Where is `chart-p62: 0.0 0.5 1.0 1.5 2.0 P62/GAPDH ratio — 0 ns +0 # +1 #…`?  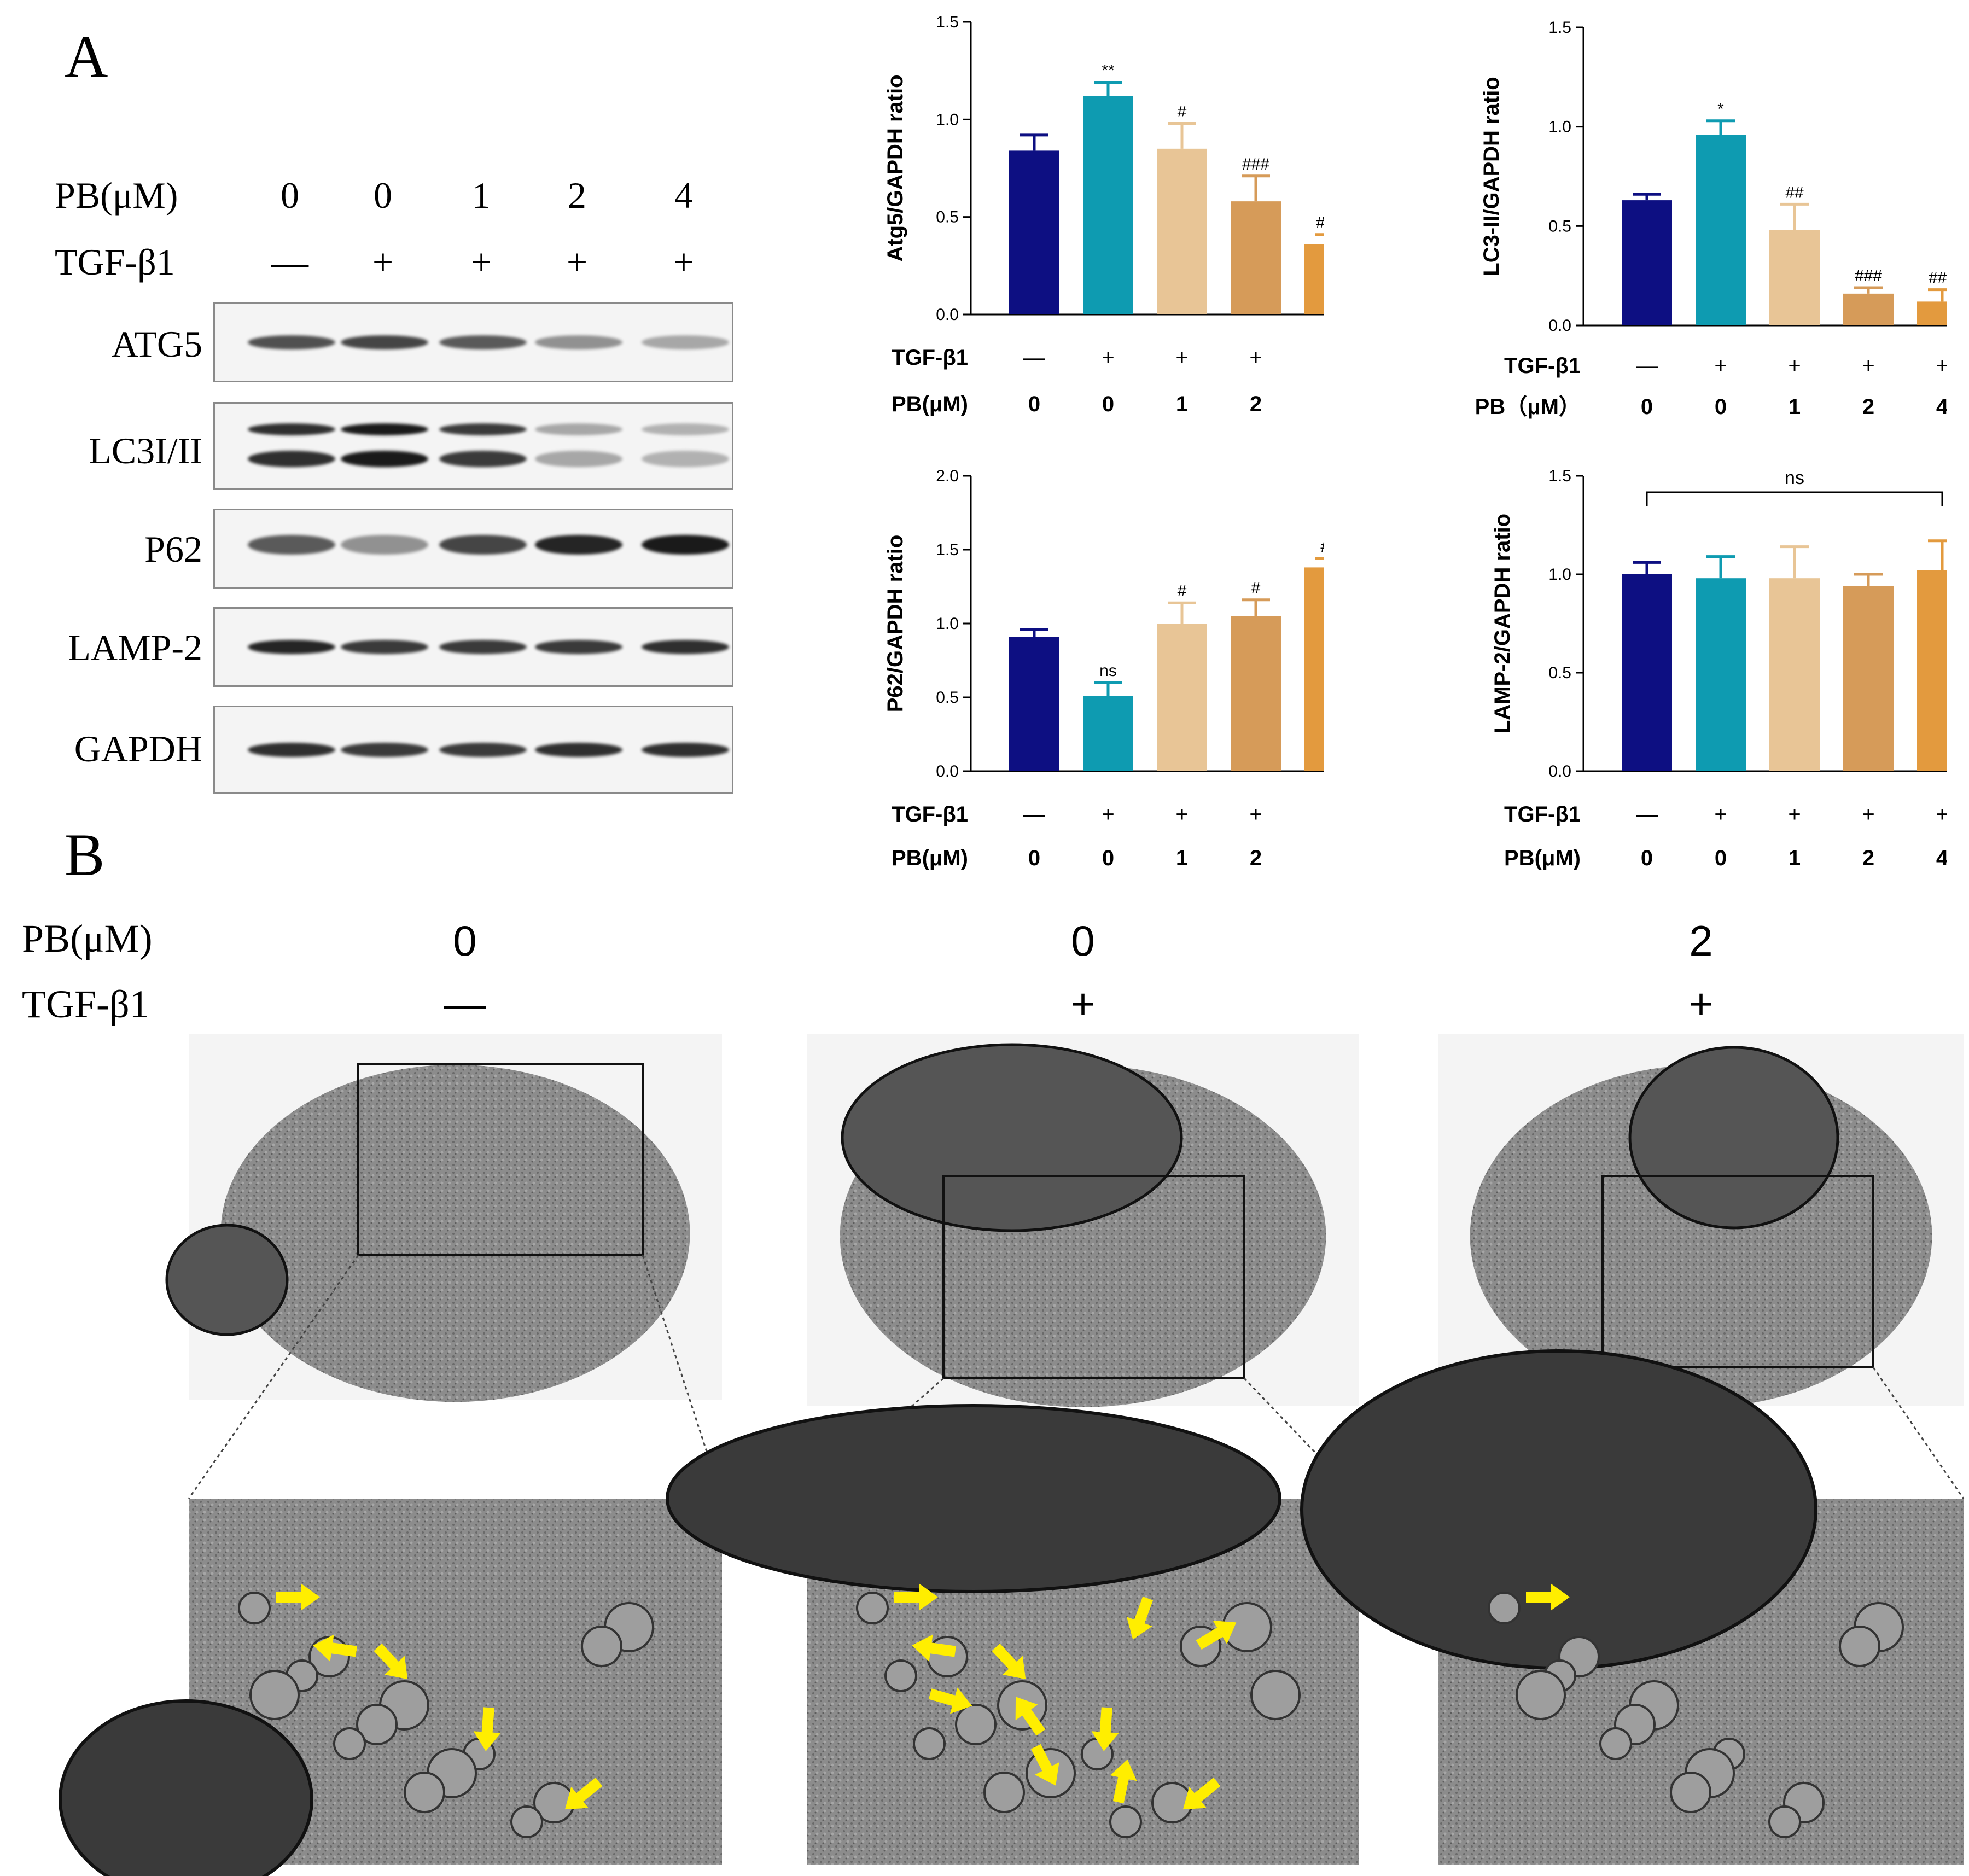 chart-p62: 0.0 0.5 1.0 1.5 2.0 P62/GAPDH ratio — 0 ns +0 # +1 #… is located at coordinates (1103, 668).